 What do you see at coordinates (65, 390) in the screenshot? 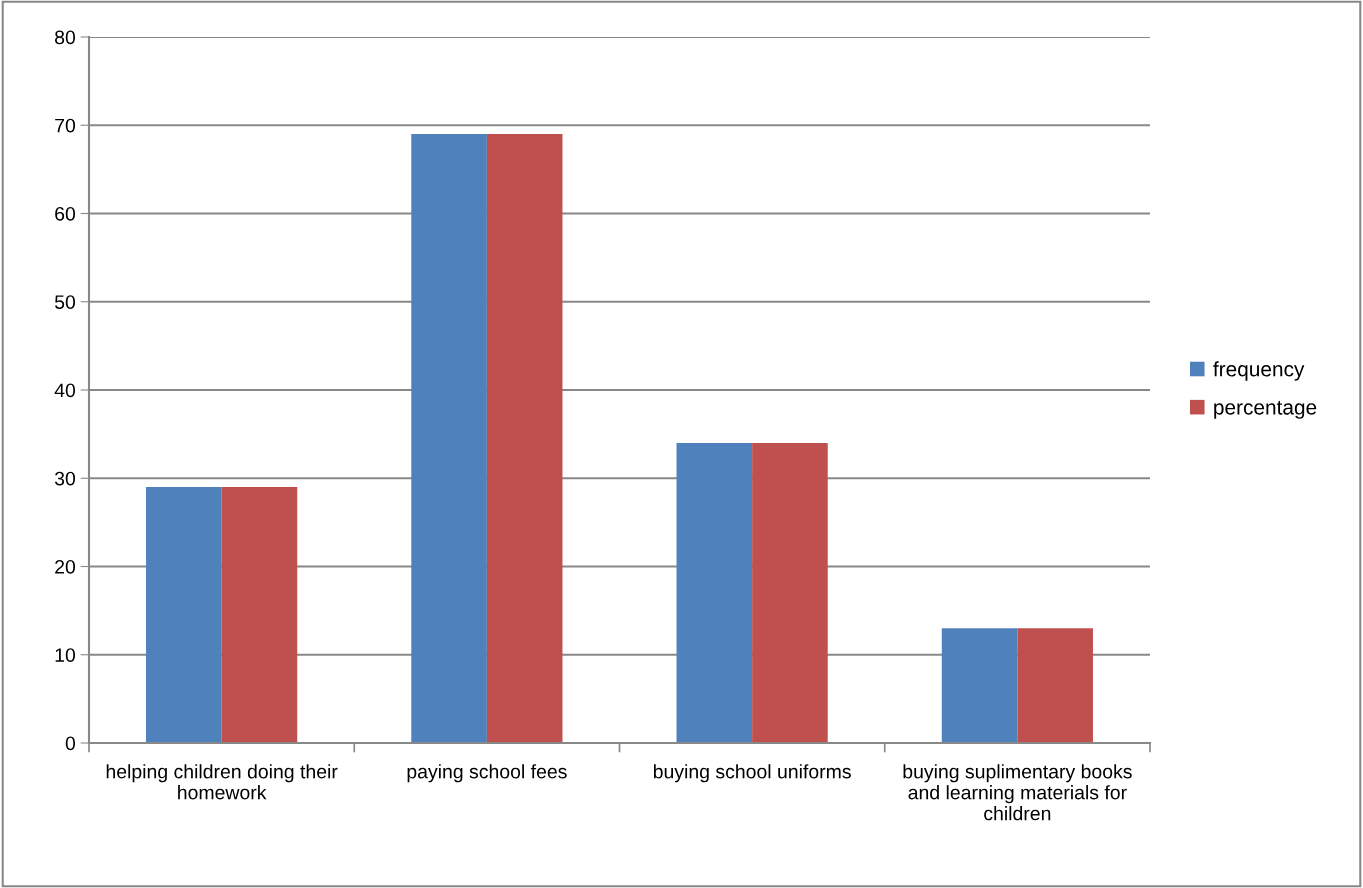
I see `y-tick-label: 40` at bounding box center [65, 390].